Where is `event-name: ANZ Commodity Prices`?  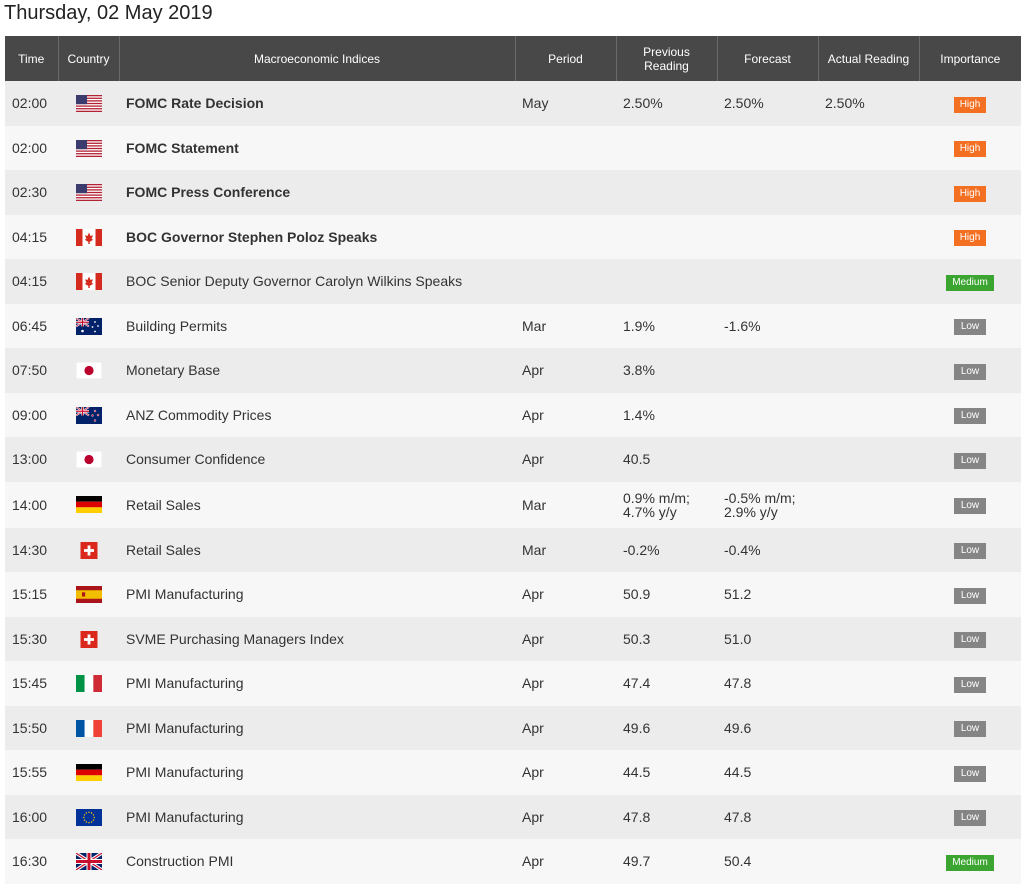 event-name: ANZ Commodity Prices is located at coordinates (317, 414).